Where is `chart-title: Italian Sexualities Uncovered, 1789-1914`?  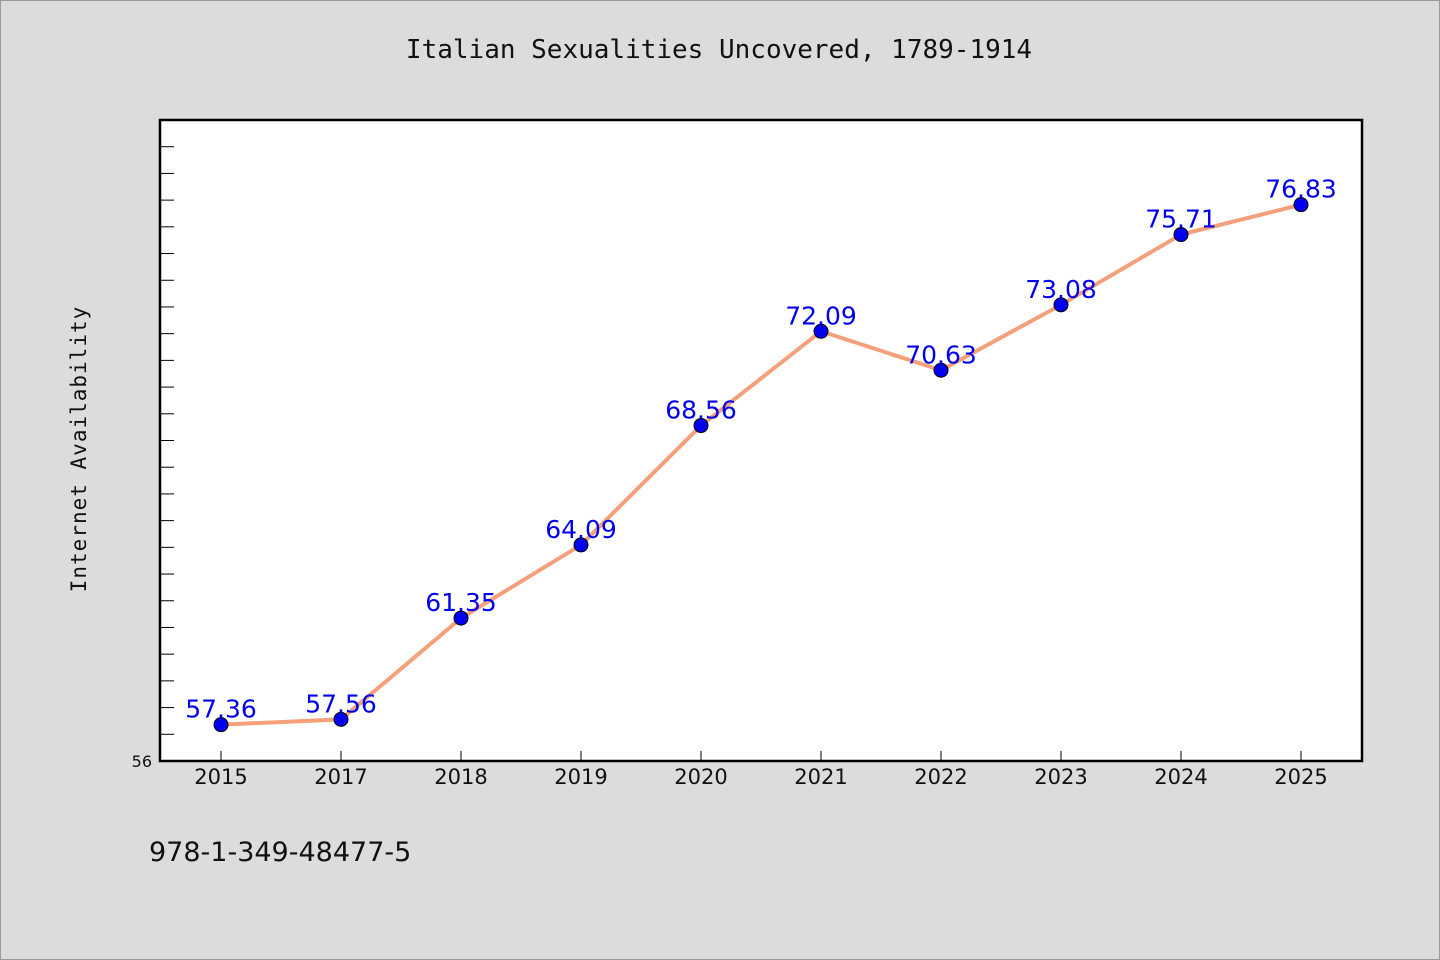
chart-title: Italian Sexualities Uncovered, 1789-1914 is located at coordinates (719, 50).